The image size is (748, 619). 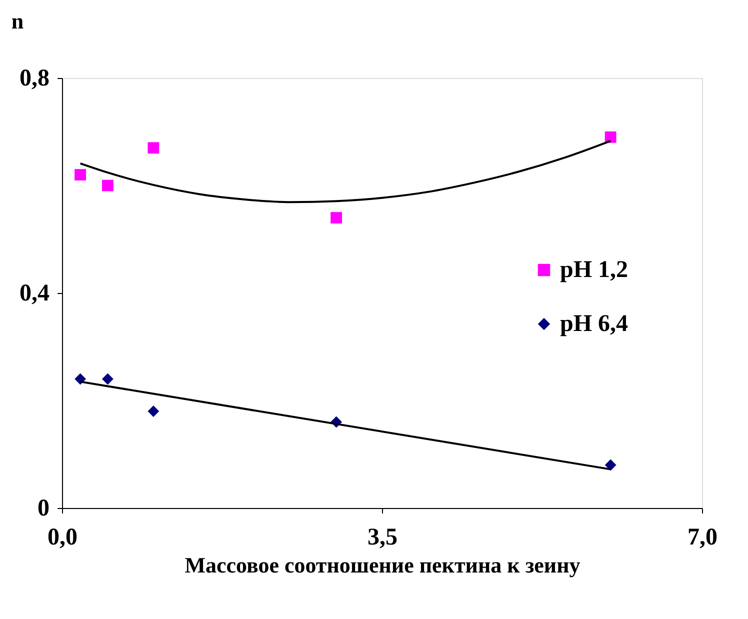 What do you see at coordinates (594, 270) in the screenshot?
I see `legend-label: pH 1,2` at bounding box center [594, 270].